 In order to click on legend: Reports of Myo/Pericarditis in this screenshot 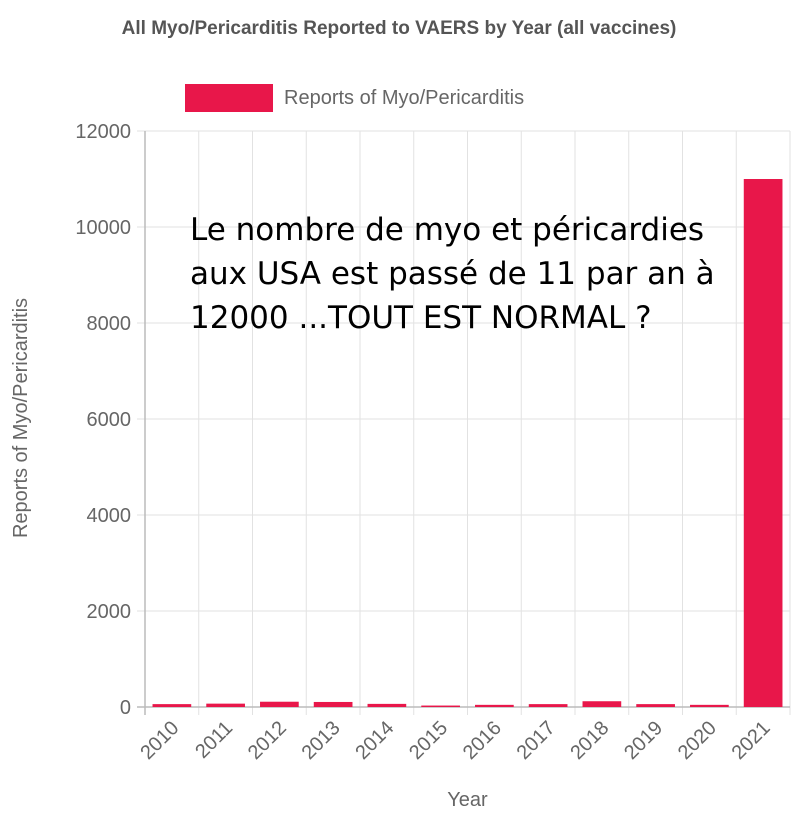, I will do `click(354, 98)`.